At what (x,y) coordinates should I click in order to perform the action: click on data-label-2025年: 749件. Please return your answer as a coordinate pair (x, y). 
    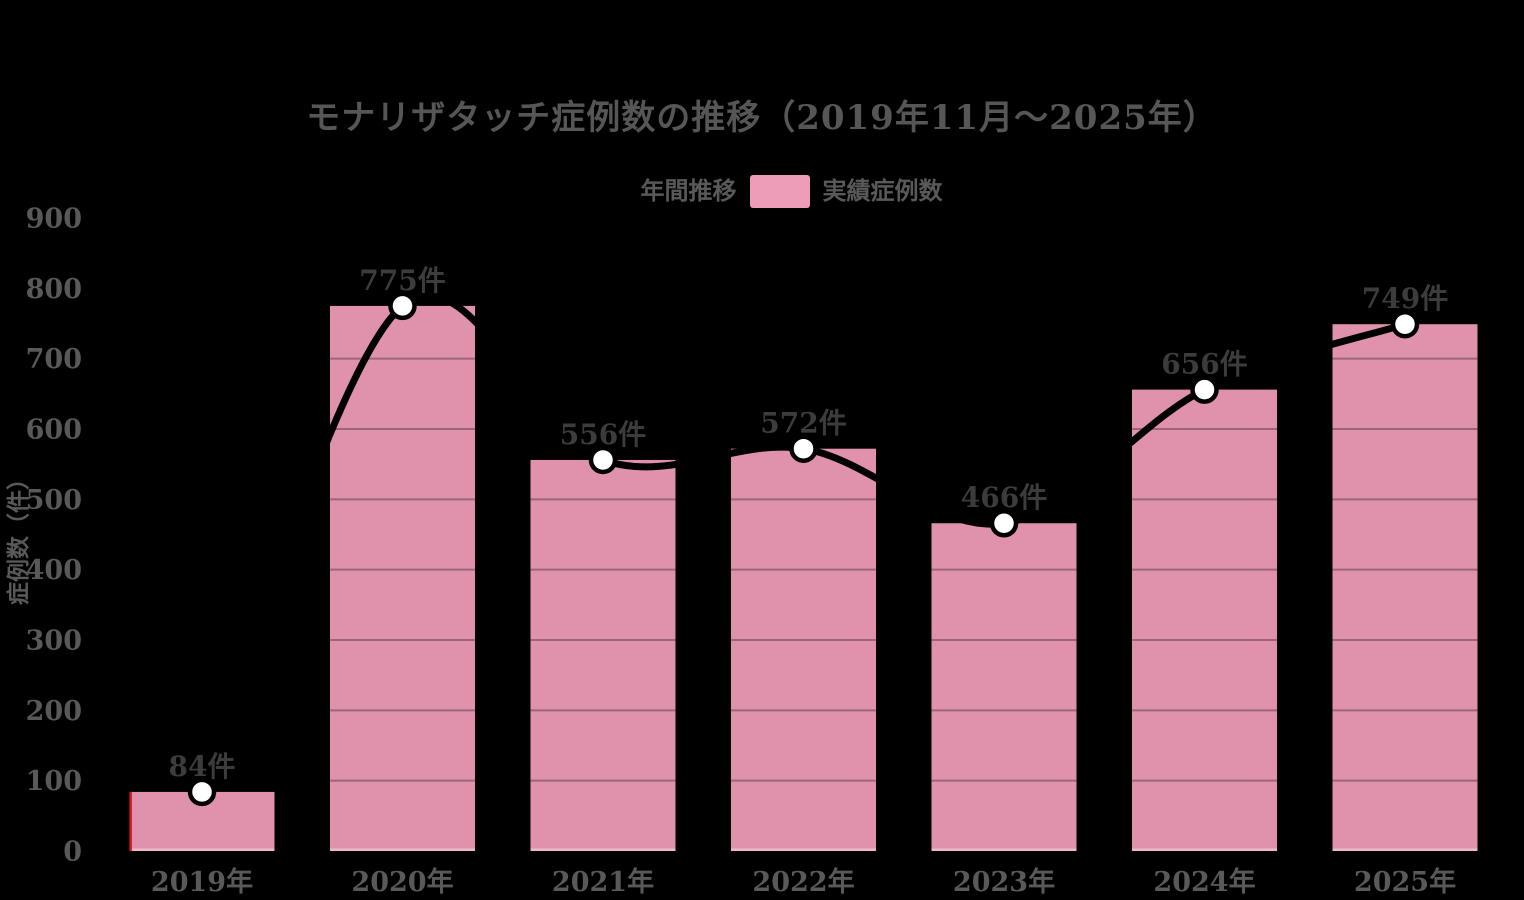
    Looking at the image, I should click on (1405, 298).